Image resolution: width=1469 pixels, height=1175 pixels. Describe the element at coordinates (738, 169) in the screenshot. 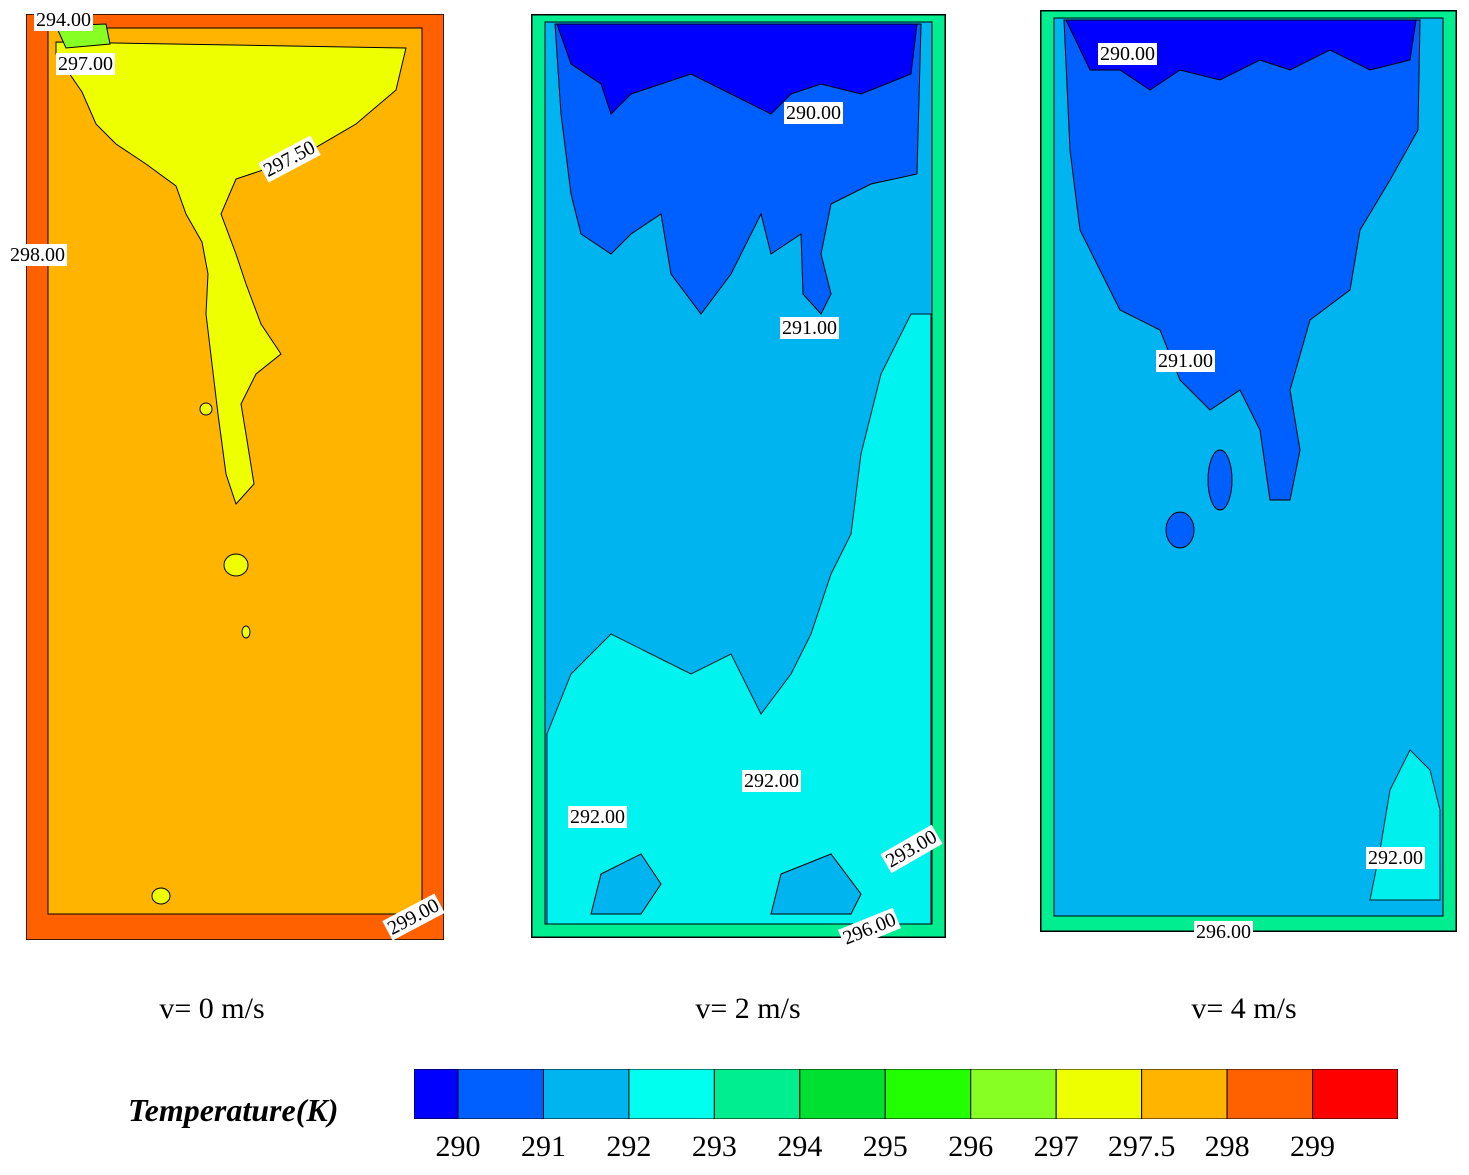

I see `v2-cold-region` at that location.